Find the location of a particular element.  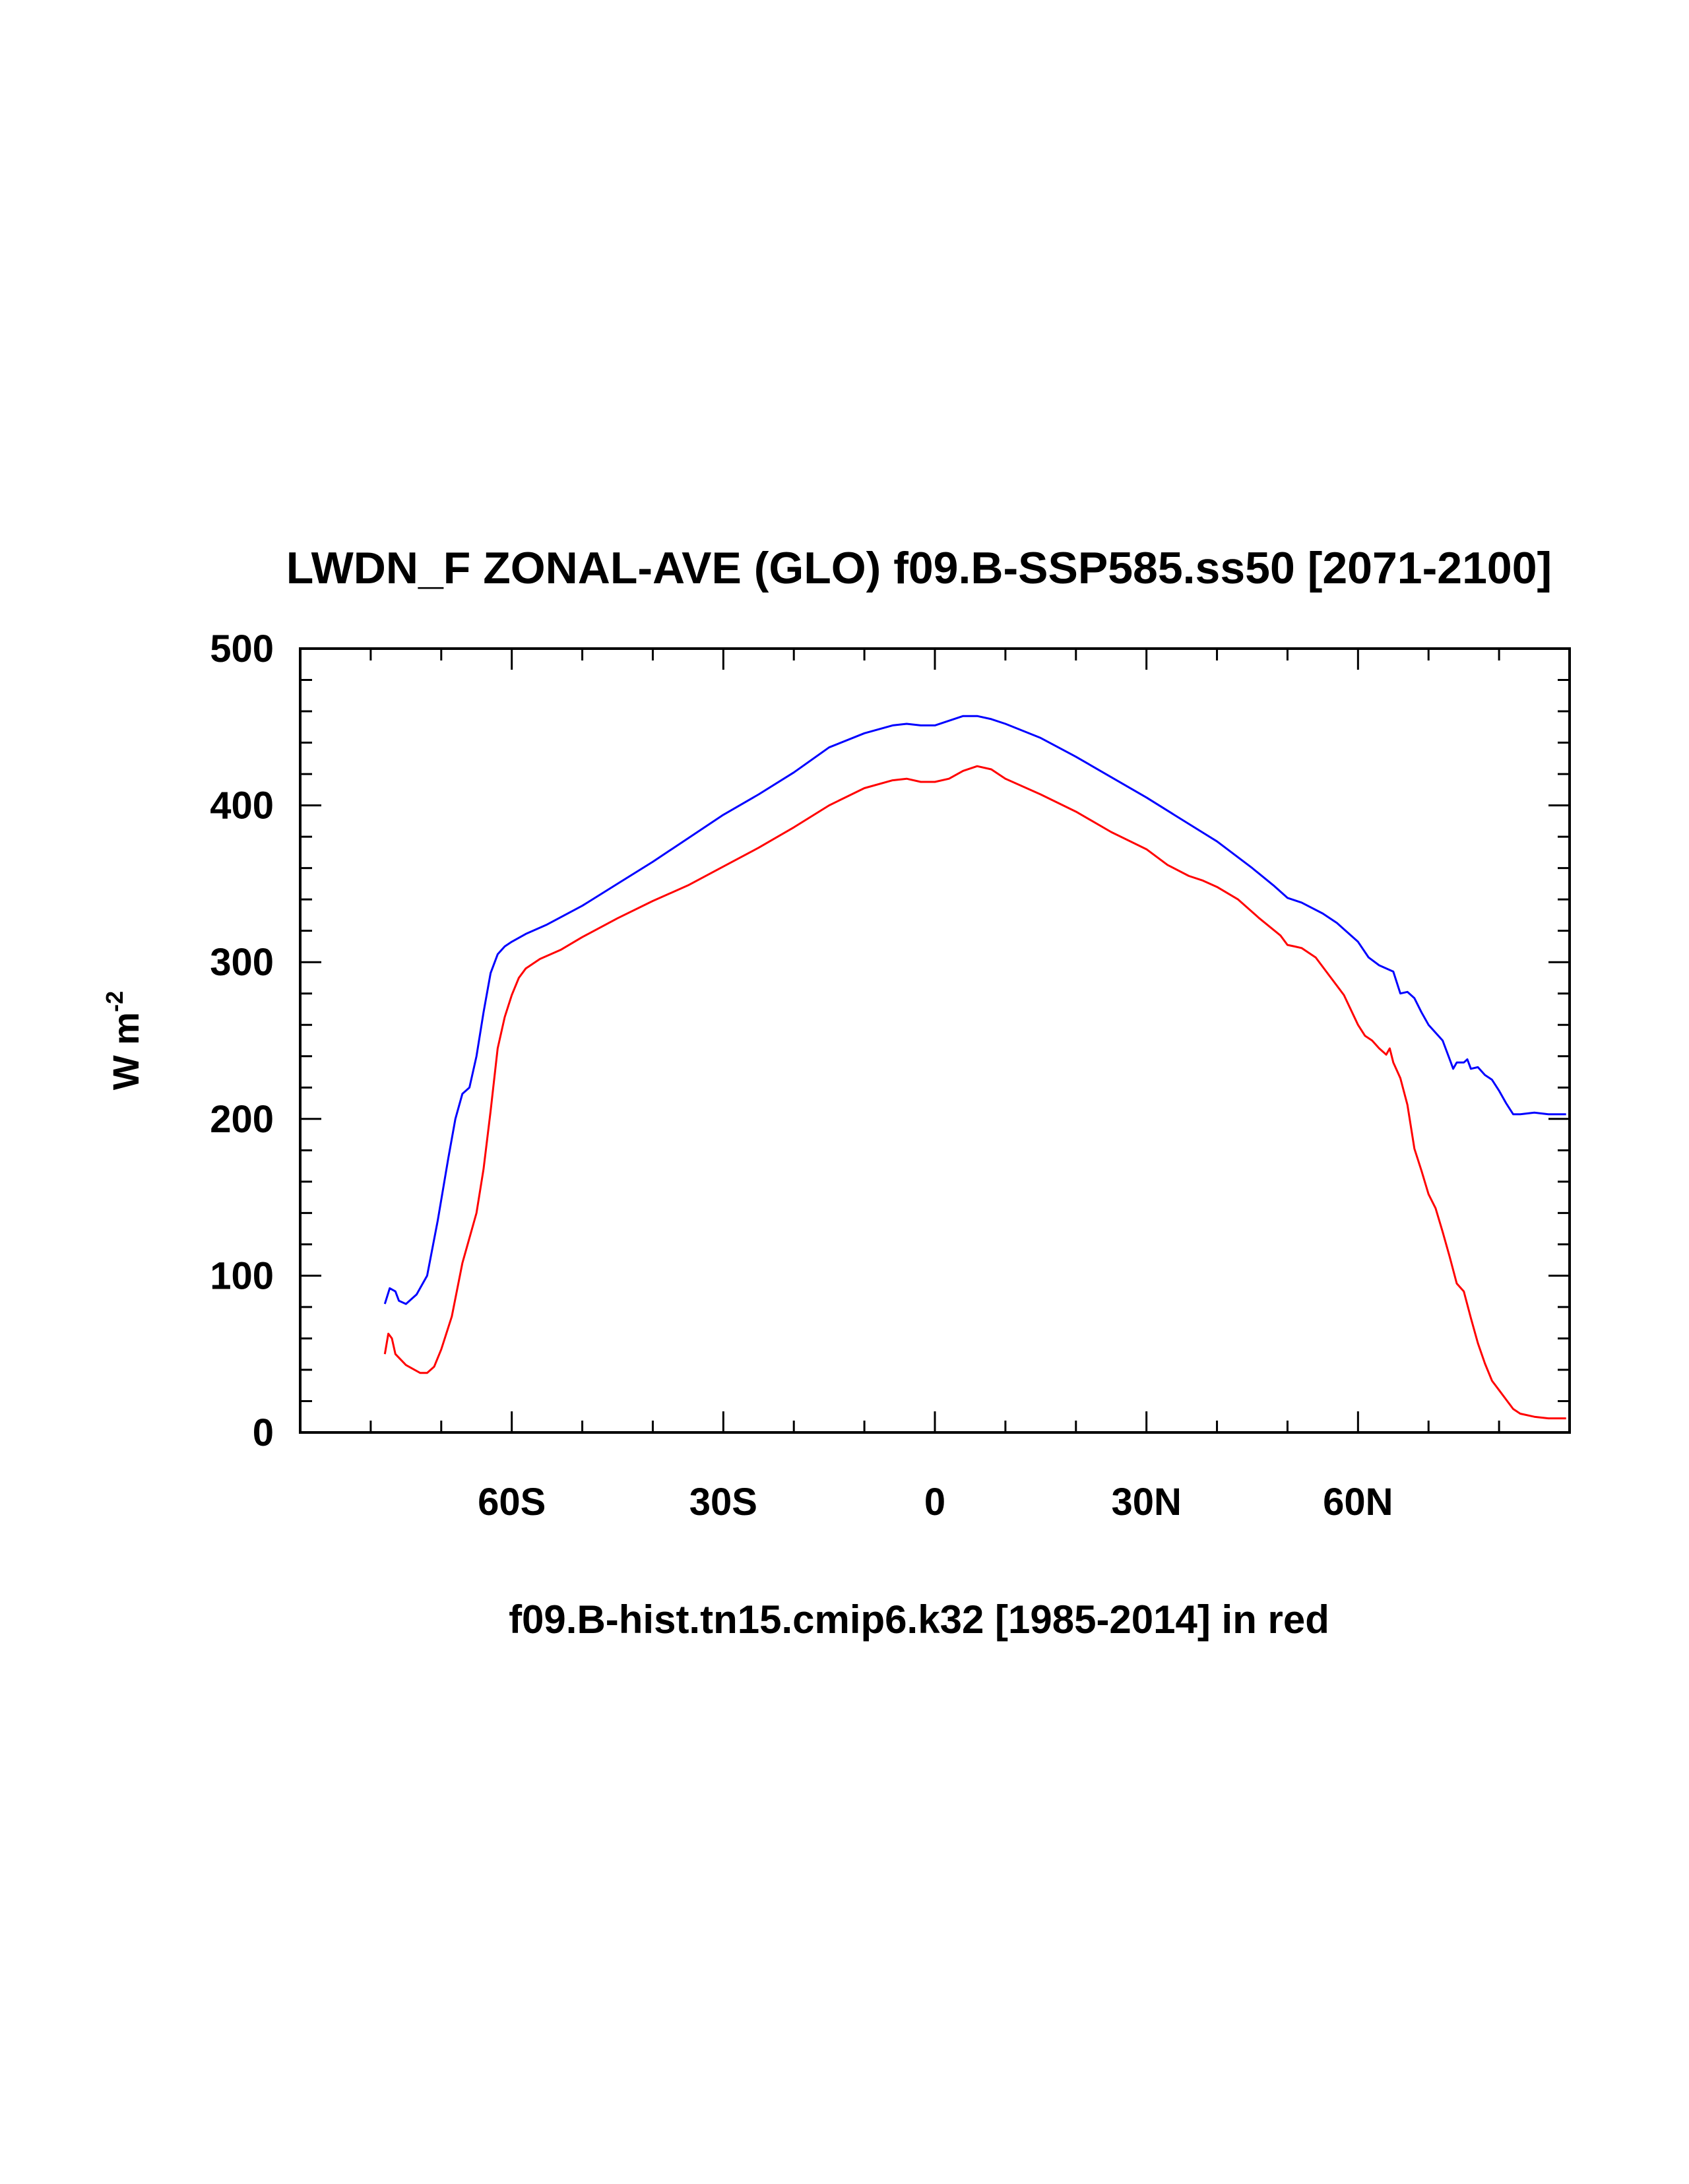

y-tick-label: 500 is located at coordinates (242, 648).